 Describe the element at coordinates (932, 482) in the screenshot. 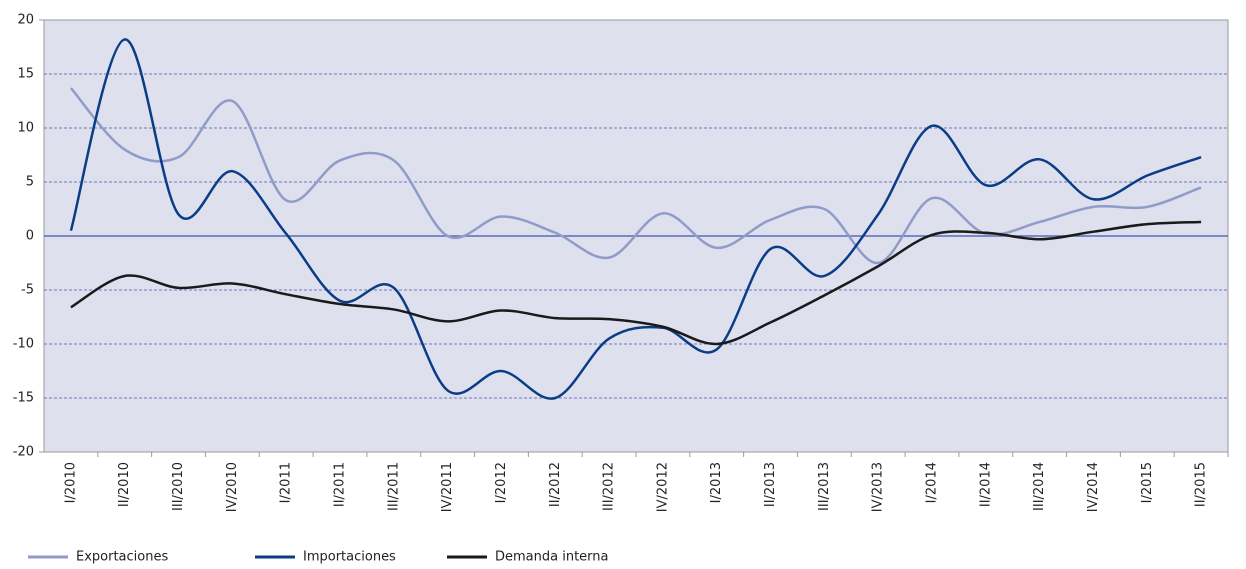

I see `x-tick-label: I/2014` at that location.